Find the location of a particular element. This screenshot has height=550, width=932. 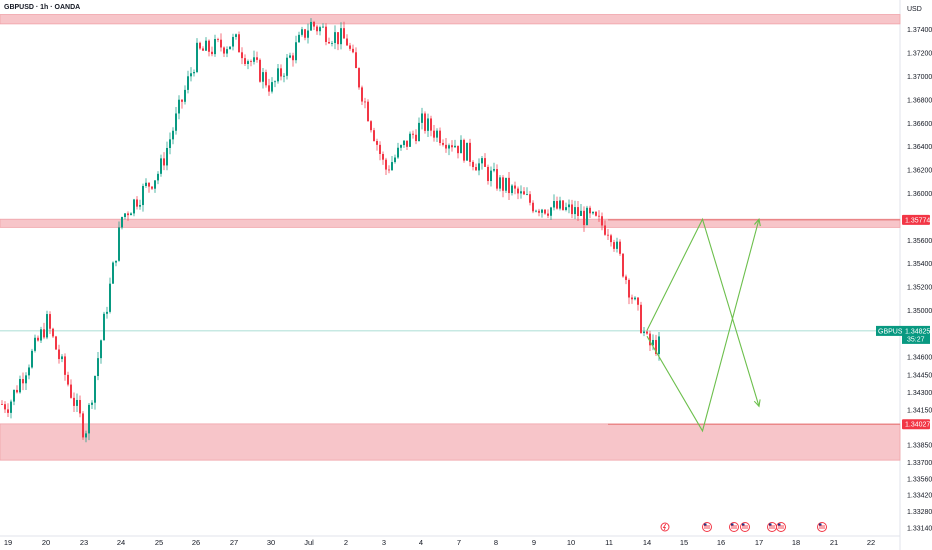

x-tick-label: 10 is located at coordinates (571, 542).